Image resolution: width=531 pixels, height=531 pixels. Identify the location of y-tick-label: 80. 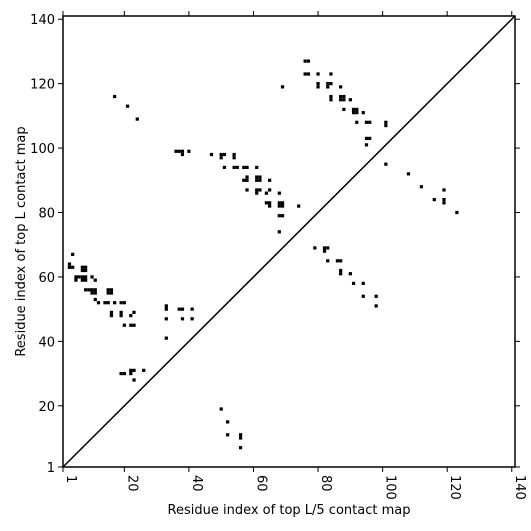
(46, 214).